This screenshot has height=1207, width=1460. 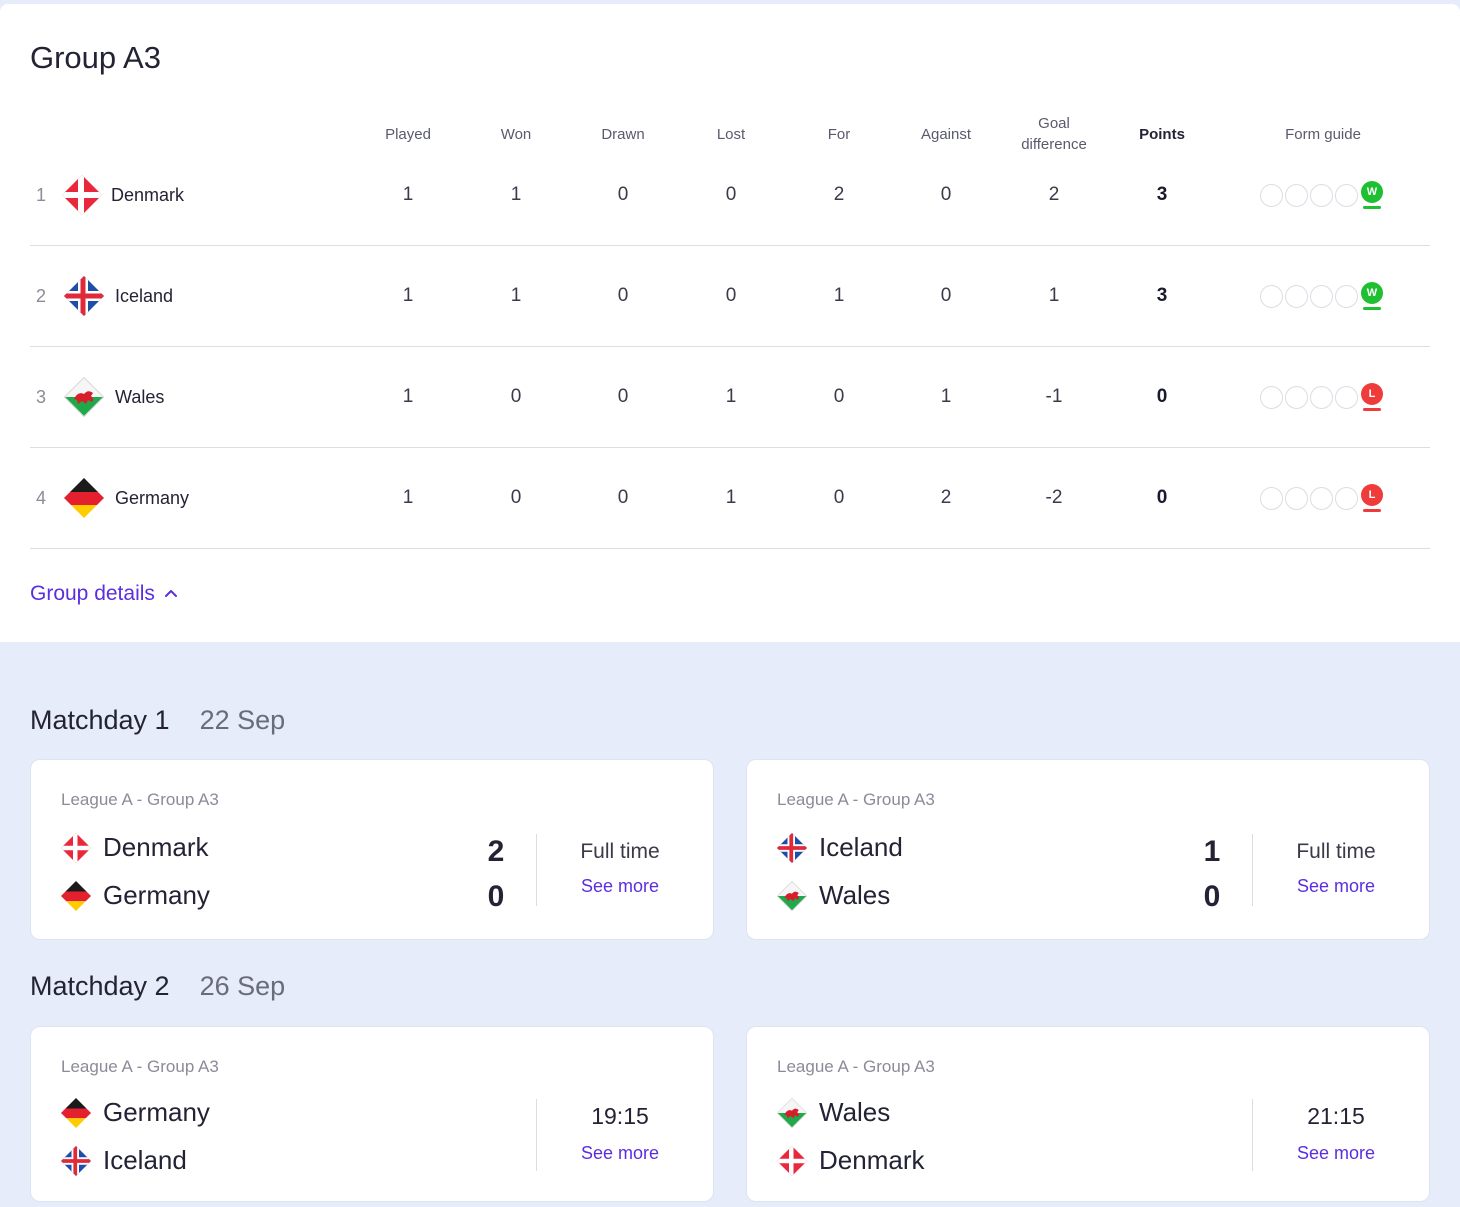 I want to click on team-name: Iceland, so click(x=144, y=295).